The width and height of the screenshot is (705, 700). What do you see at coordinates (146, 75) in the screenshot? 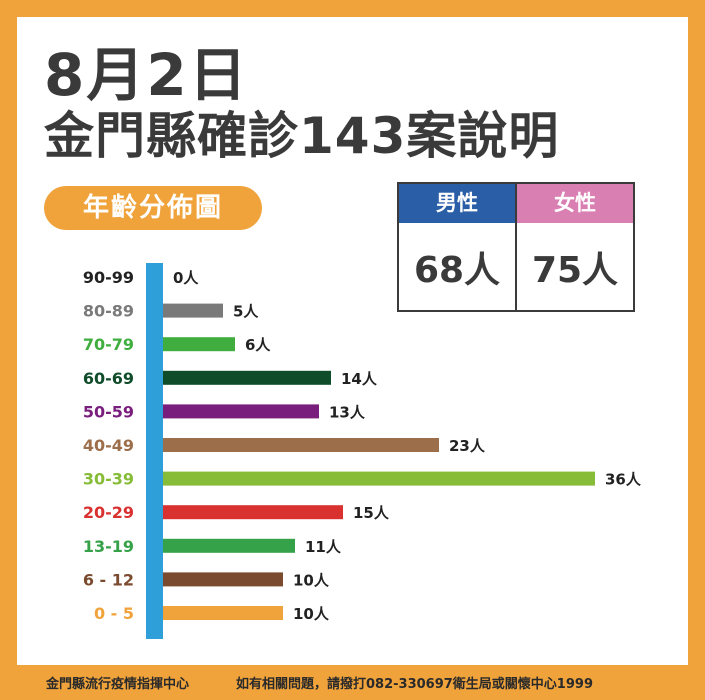
I see `title-date: 8月2日` at bounding box center [146, 75].